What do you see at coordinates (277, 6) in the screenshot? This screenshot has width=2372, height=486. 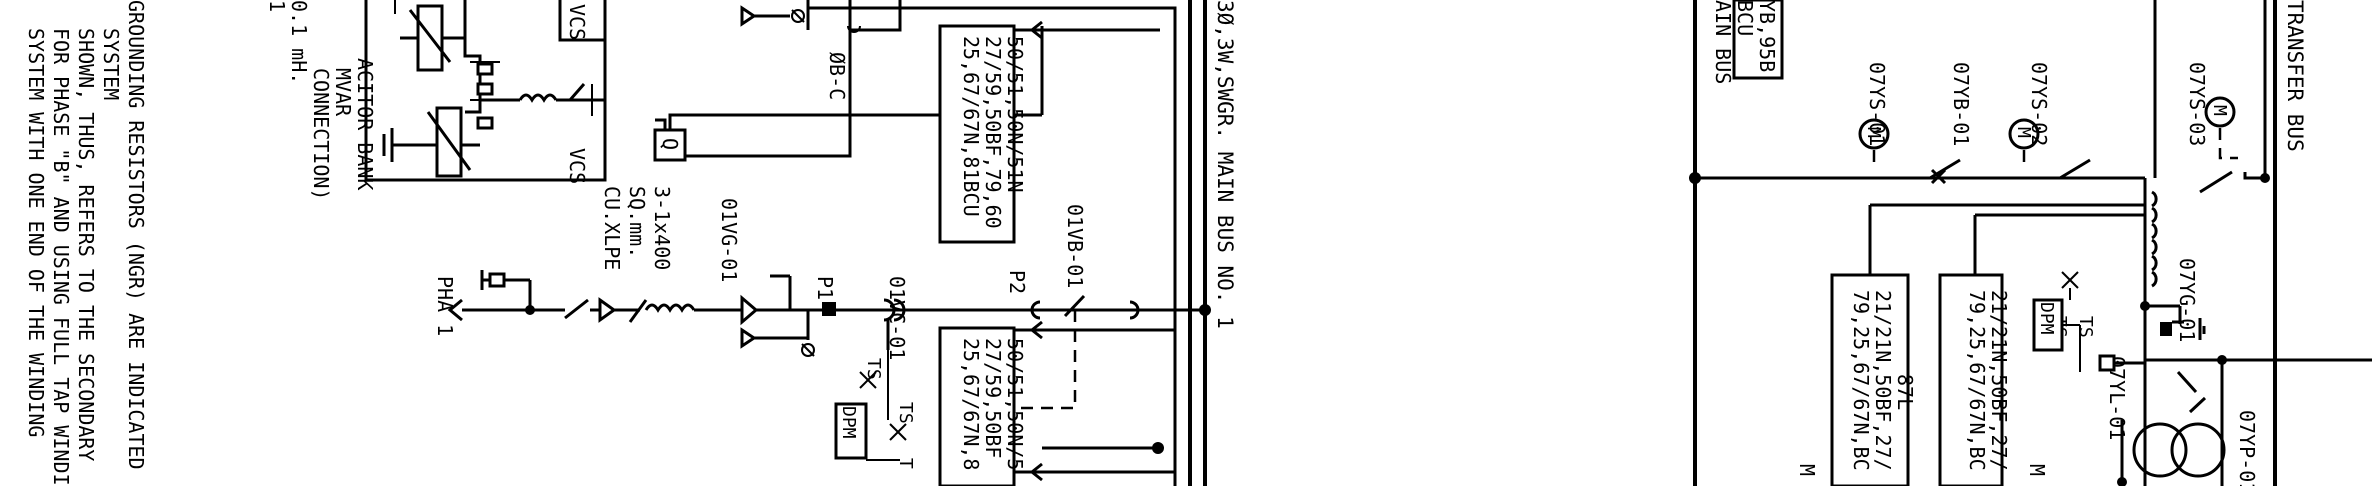 I see `capacitor-label-5: 1` at bounding box center [277, 6].